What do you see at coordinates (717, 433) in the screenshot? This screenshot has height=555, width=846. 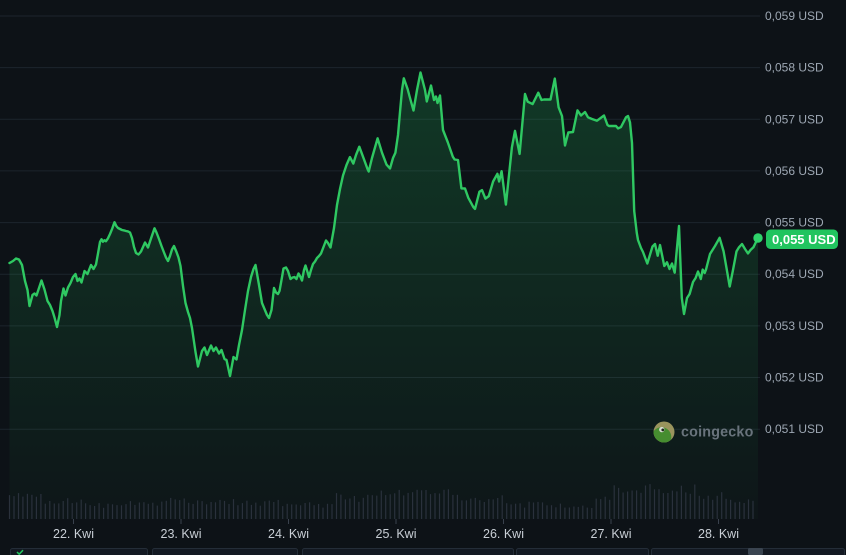 I see `svg-text: coingecko` at bounding box center [717, 433].